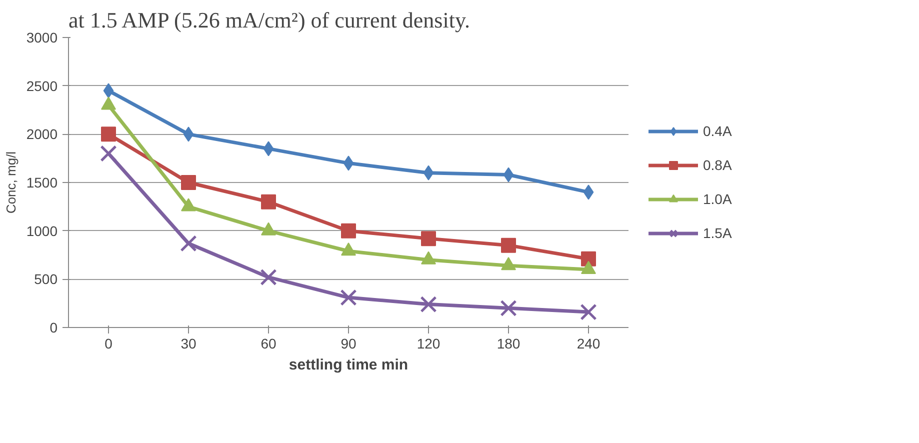  I want to click on y-tick-label: 2000, so click(42, 134).